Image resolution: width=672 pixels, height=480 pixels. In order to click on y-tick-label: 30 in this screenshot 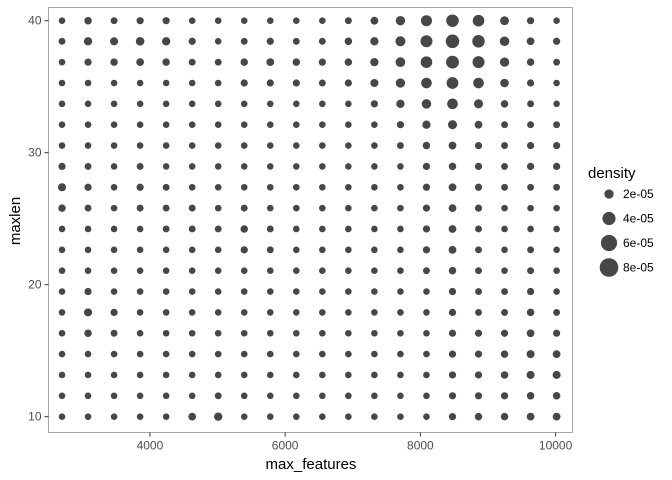, I will do `click(35, 153)`.